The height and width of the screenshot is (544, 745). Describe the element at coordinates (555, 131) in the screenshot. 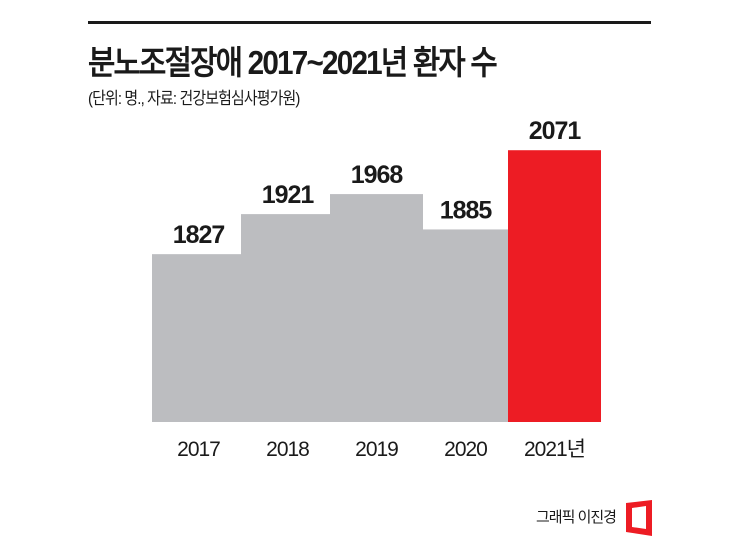

I see `value-label: 2071` at that location.